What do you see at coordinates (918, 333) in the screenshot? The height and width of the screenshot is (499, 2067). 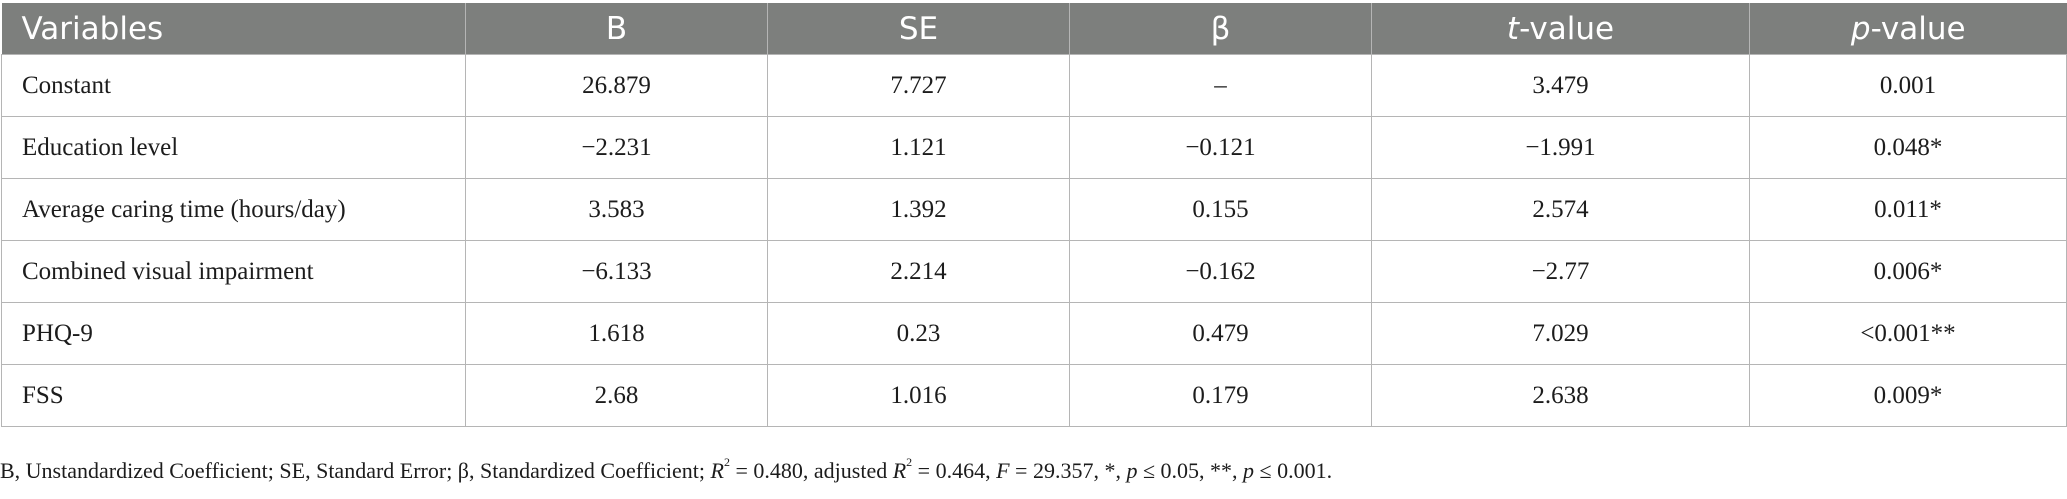 I see `cell-se: 0.23` at bounding box center [918, 333].